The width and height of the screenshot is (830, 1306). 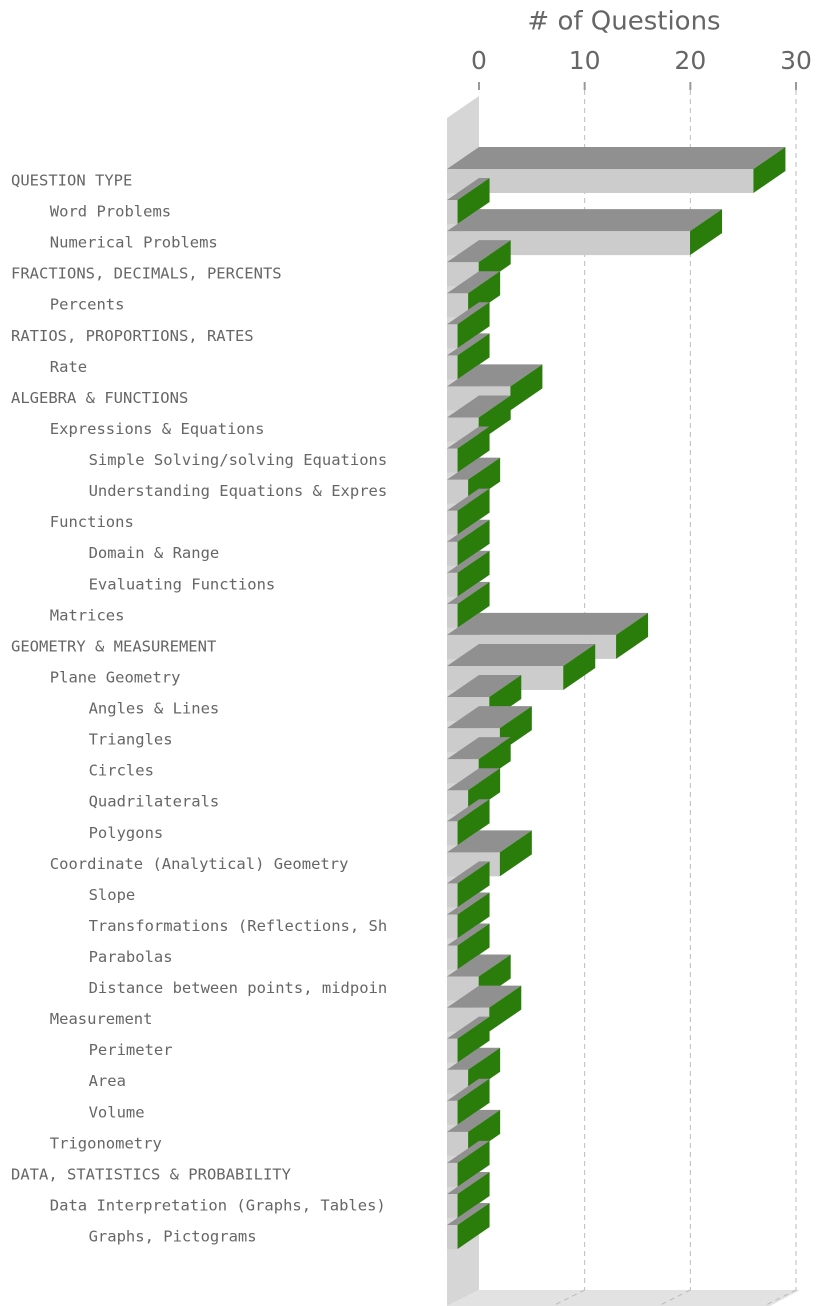 I want to click on y-tick-label: Area, so click(x=107, y=1081).